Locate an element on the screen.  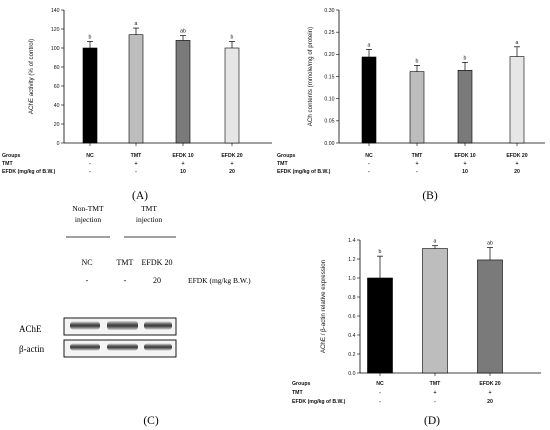
blot-band-ache-tmt is located at coordinates (122, 325).